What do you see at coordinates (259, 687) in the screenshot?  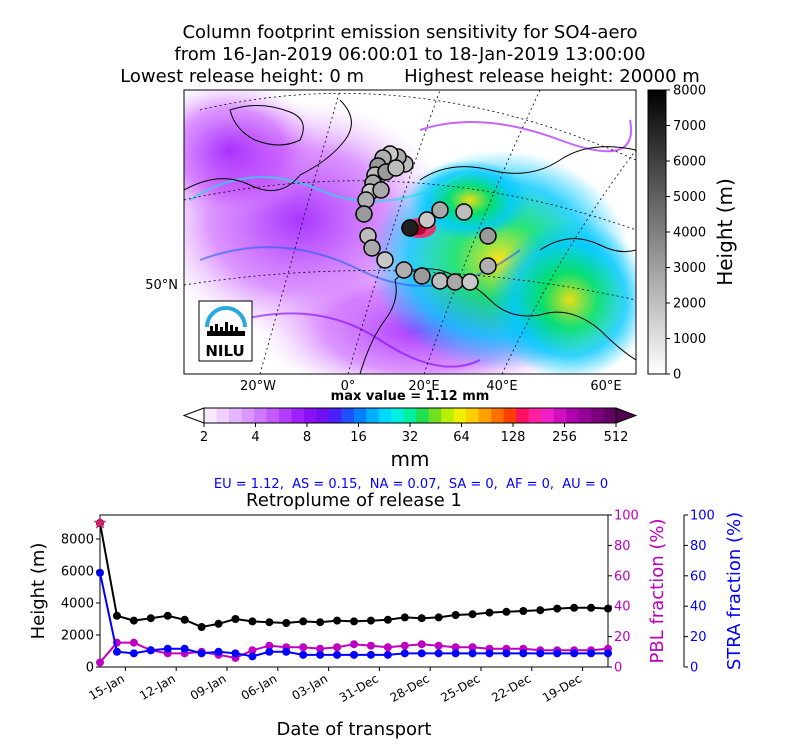 I see `x-tick-label: 06-Jan` at bounding box center [259, 687].